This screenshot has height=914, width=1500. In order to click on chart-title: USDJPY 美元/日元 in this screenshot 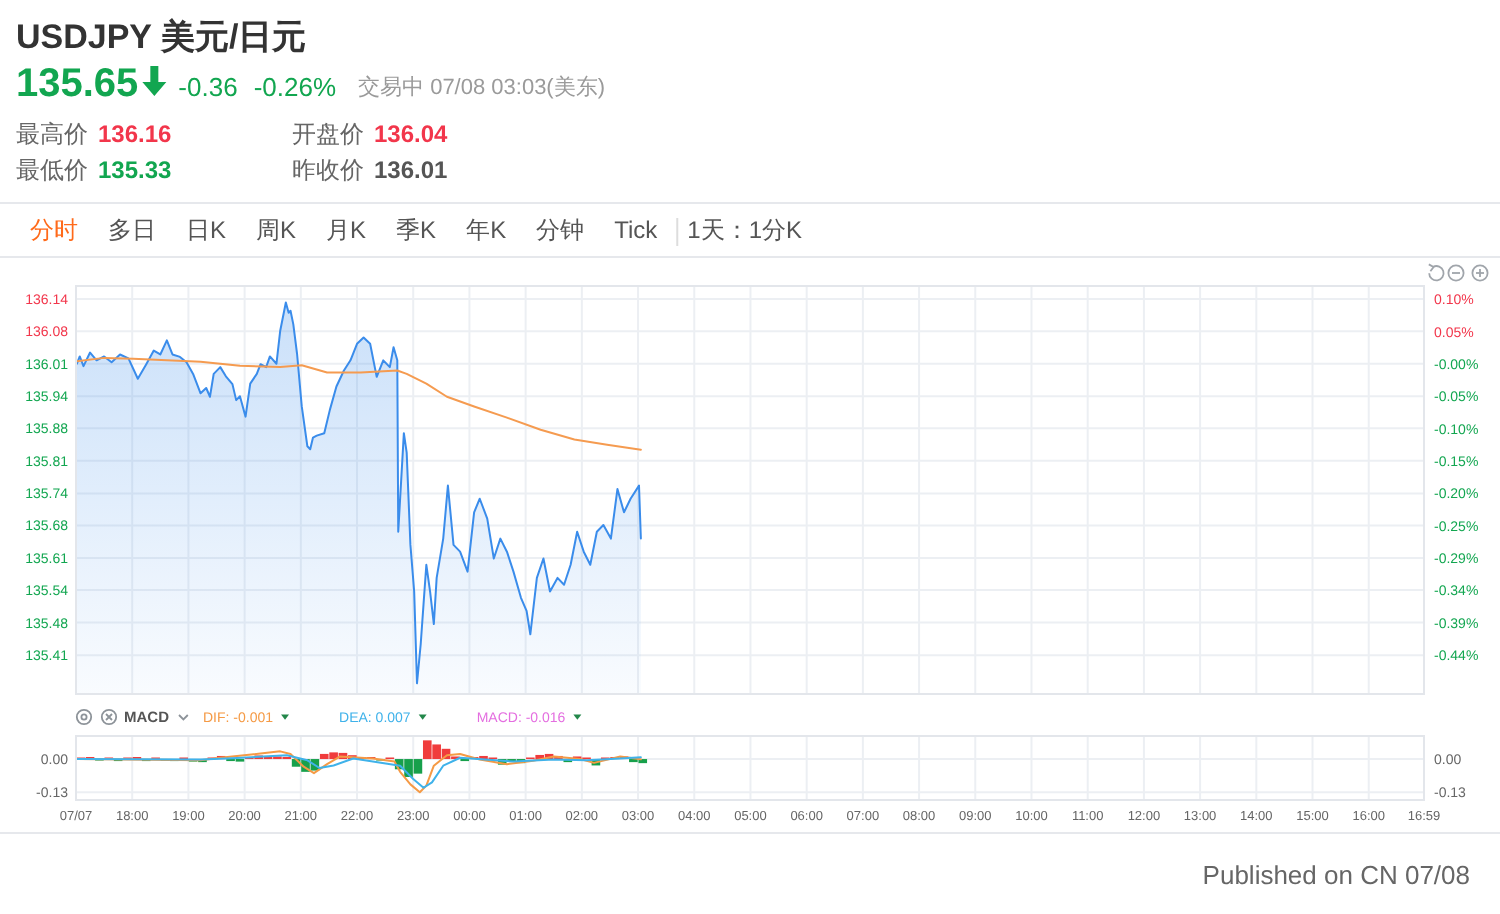, I will do `click(161, 37)`.